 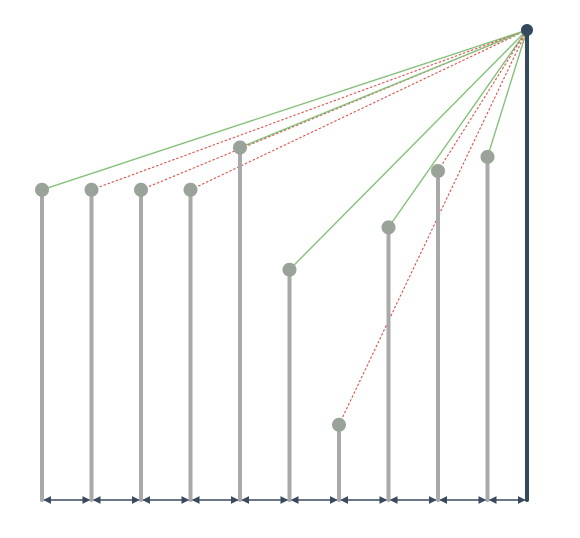 What do you see at coordinates (527, 30) in the screenshot?
I see `viewer-node` at bounding box center [527, 30].